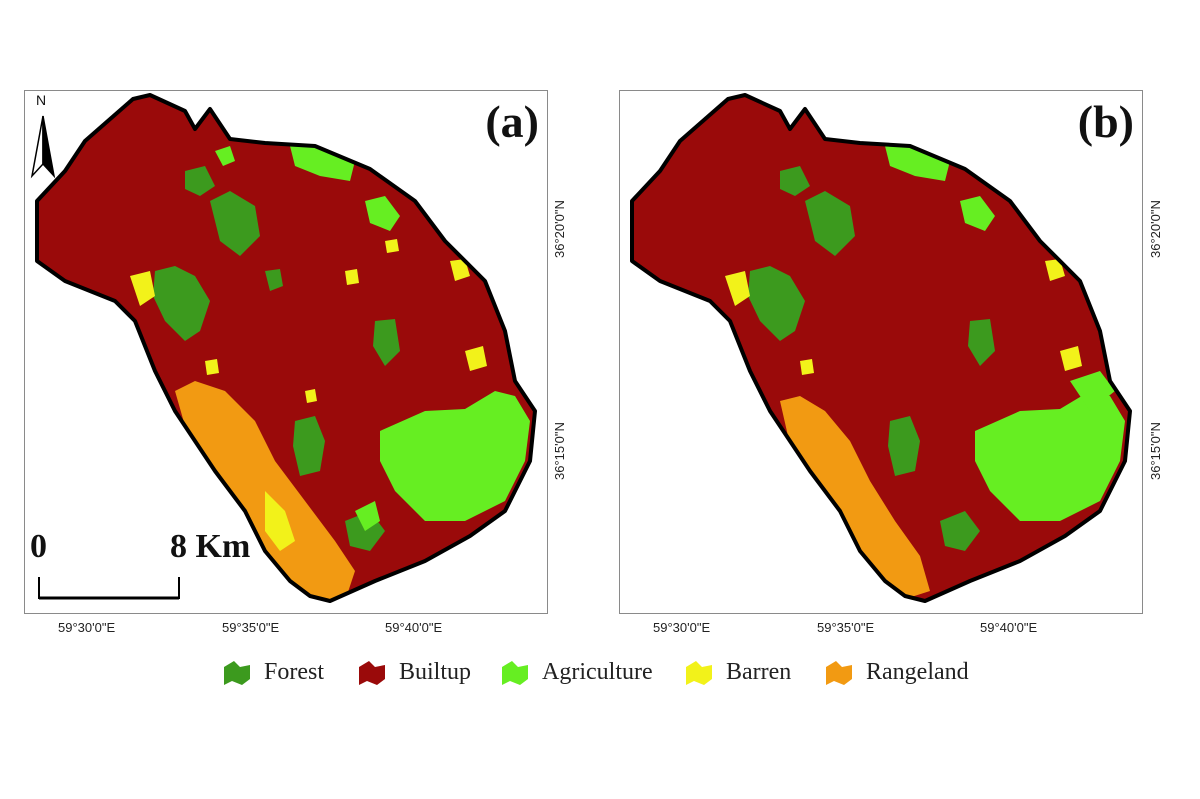  Describe the element at coordinates (294, 672) in the screenshot. I see `legend-label-forest: Forest` at that location.